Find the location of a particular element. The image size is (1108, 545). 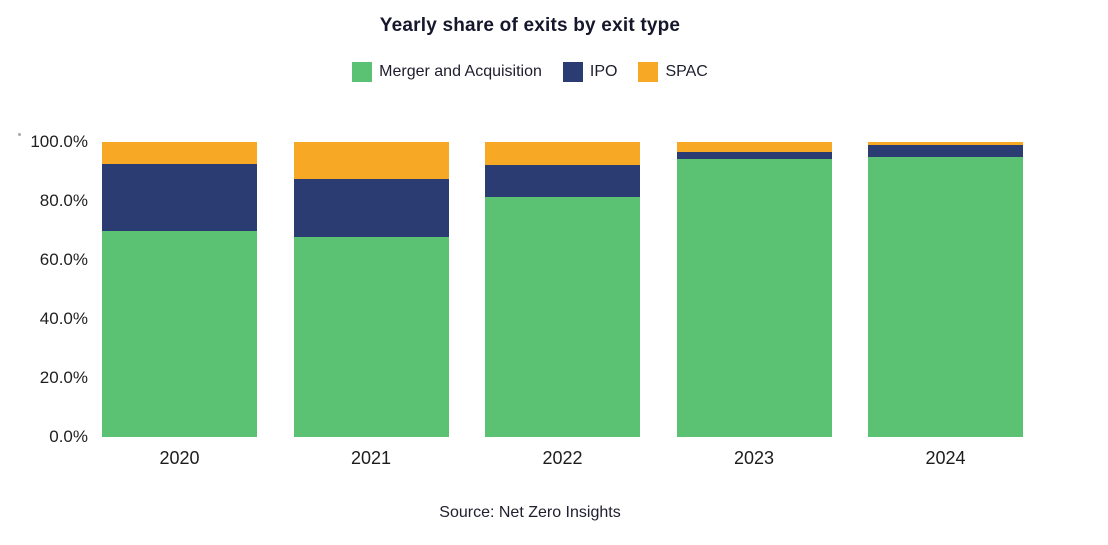

segment-merger-and-acquisition-2021 is located at coordinates (371, 337).